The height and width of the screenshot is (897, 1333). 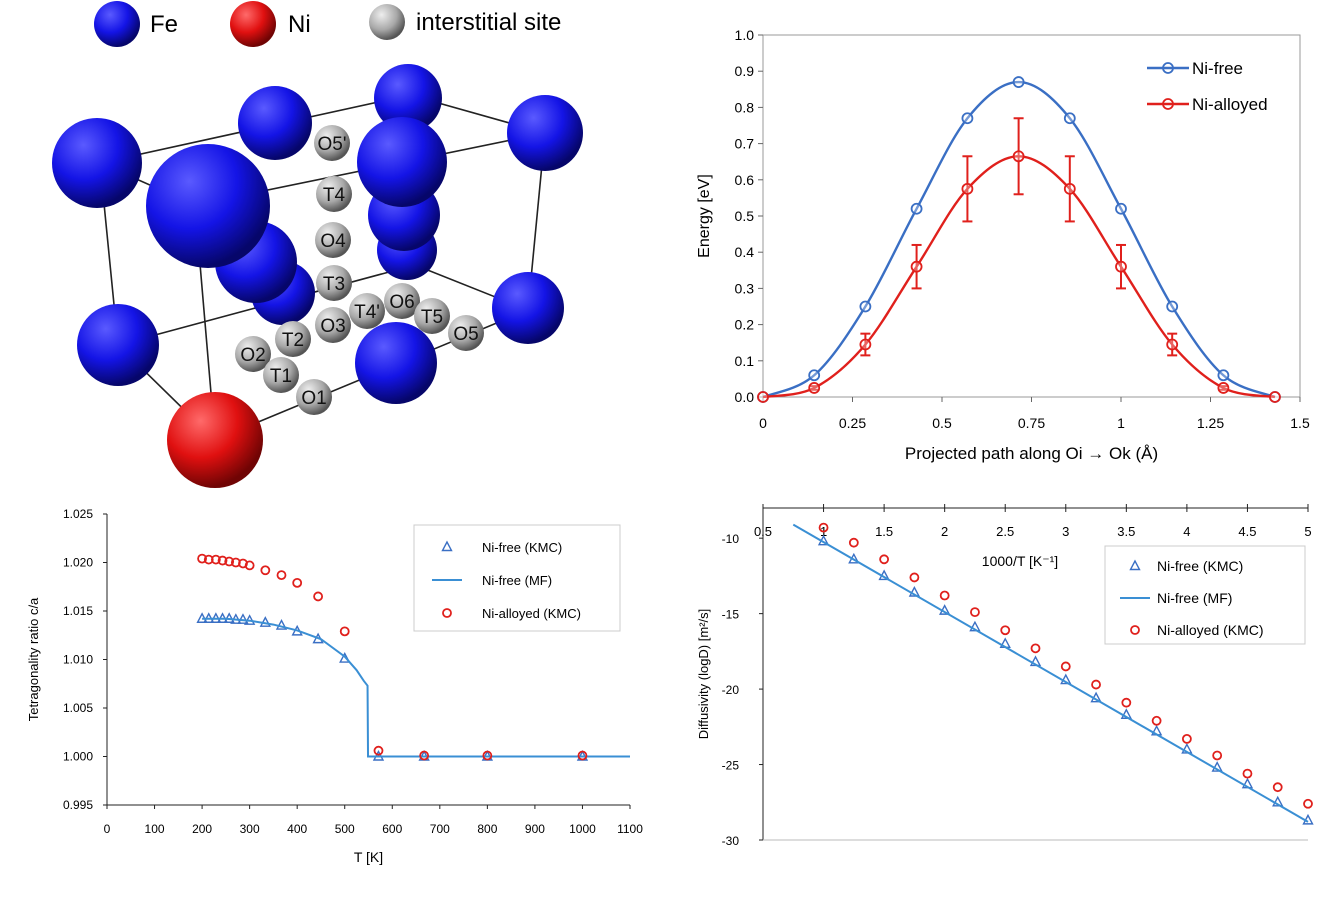 I want to click on legend-label: Ni-free, so click(x=1217, y=68).